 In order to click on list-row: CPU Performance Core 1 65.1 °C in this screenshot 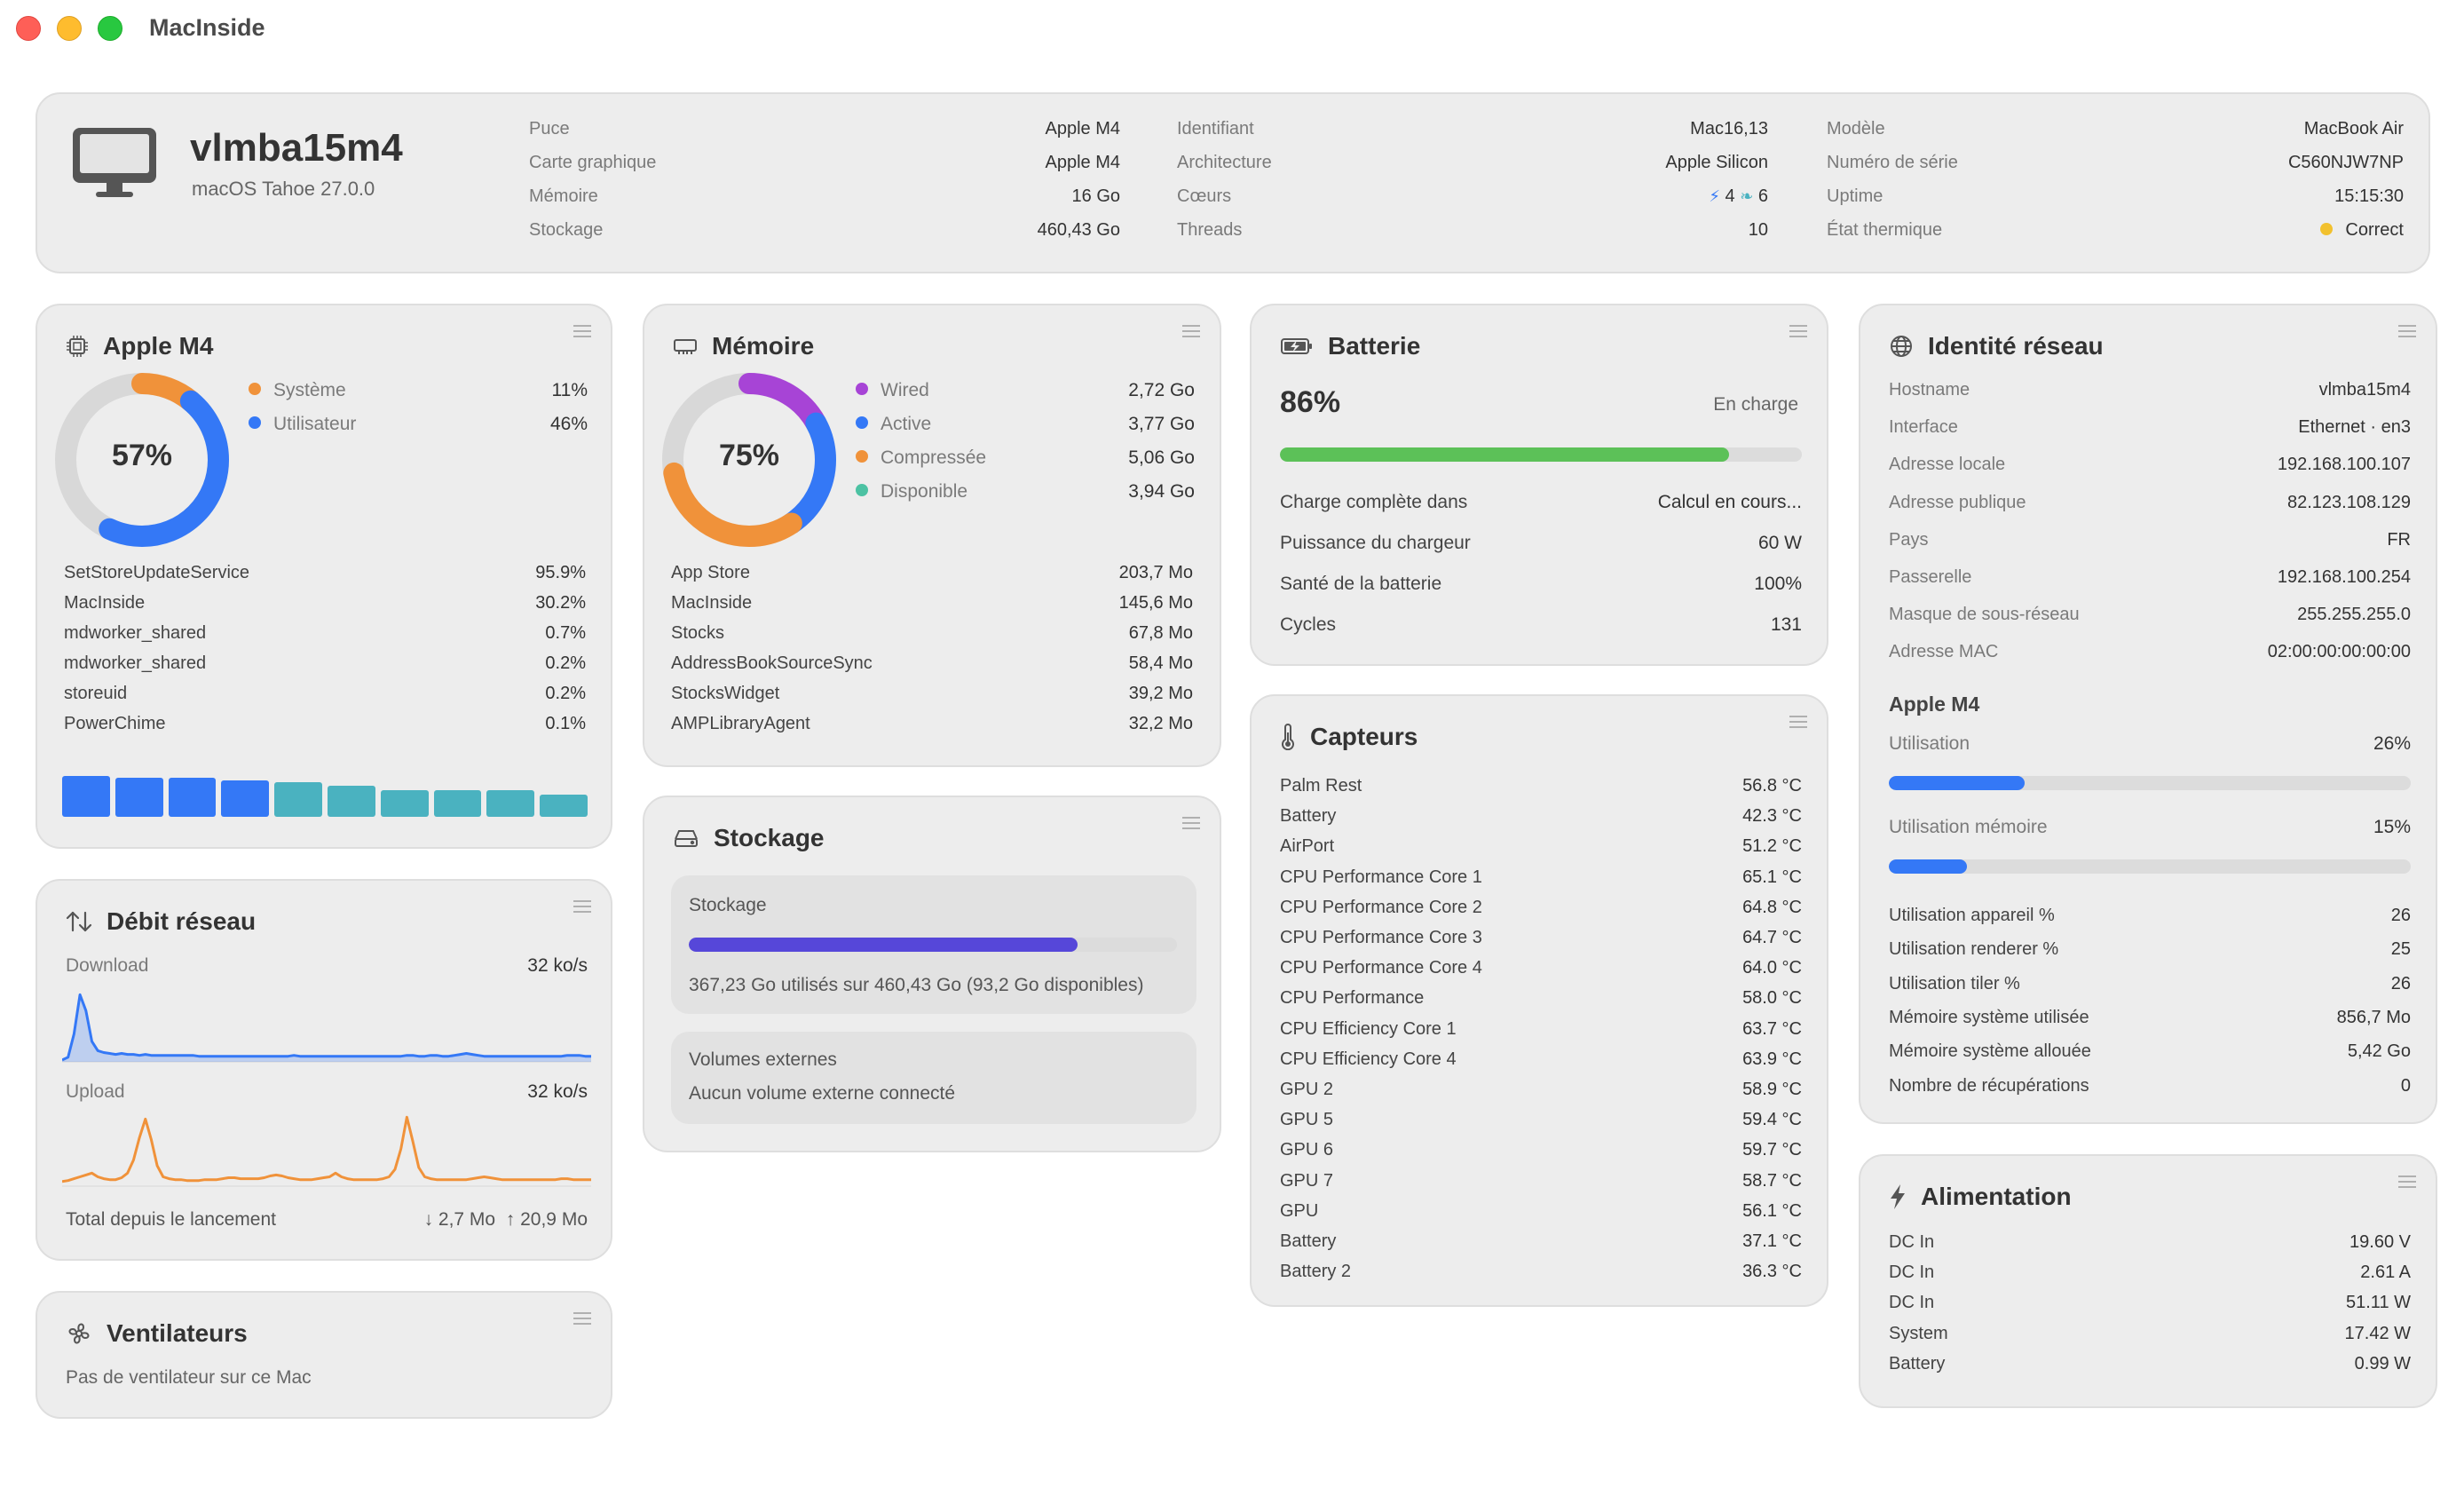, I will do `click(1541, 877)`.